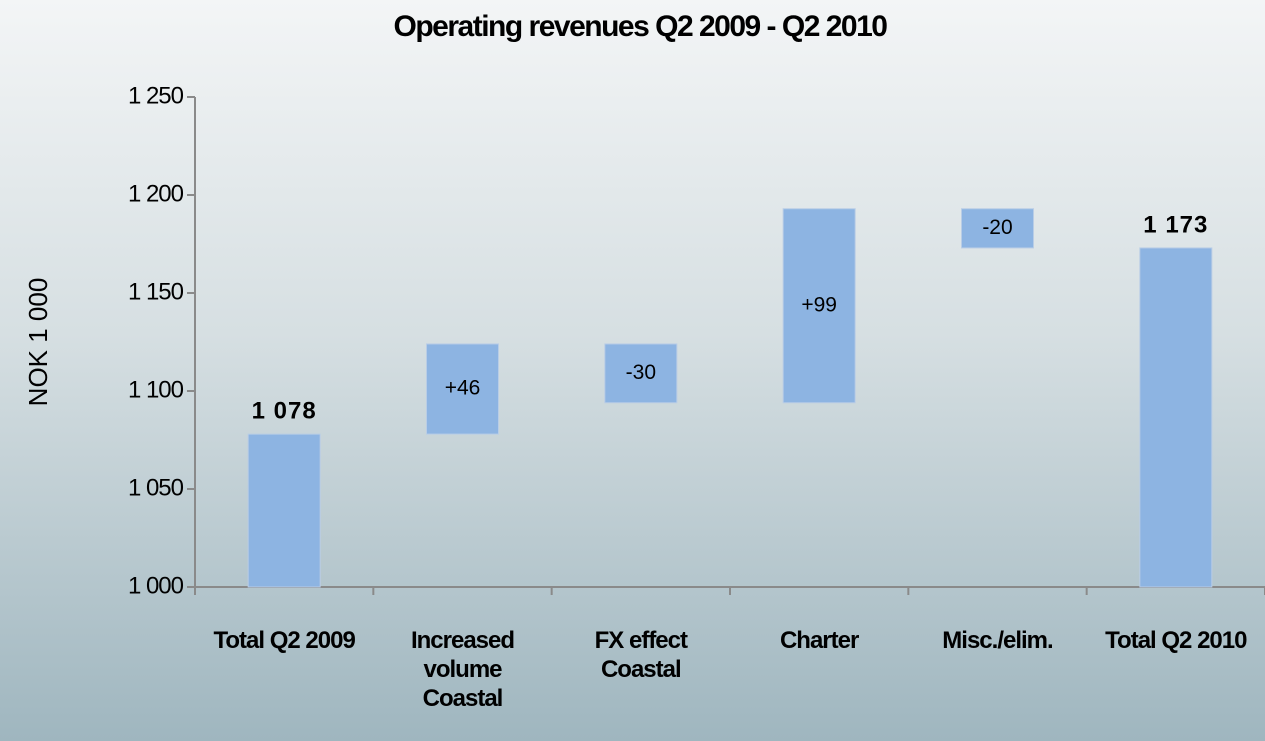 This screenshot has width=1265, height=741. Describe the element at coordinates (997, 640) in the screenshot. I see `x-tick-label: Misc./elim.` at that location.